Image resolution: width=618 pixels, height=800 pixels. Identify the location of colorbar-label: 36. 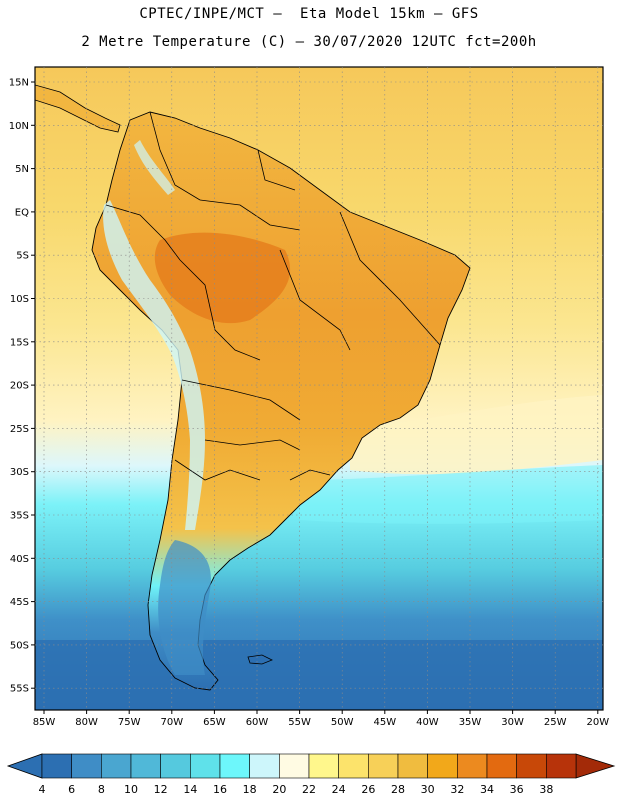
(517, 789).